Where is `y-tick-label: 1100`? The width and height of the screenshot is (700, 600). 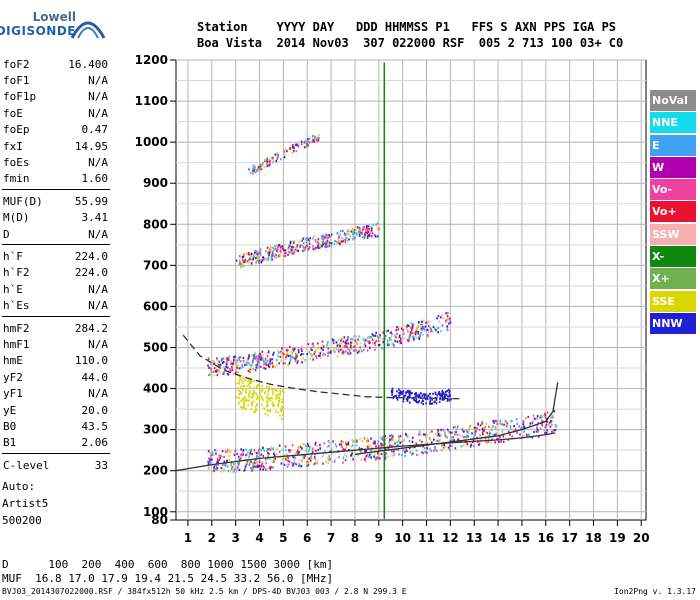
y-tick-label: 1100 is located at coordinates (151, 101).